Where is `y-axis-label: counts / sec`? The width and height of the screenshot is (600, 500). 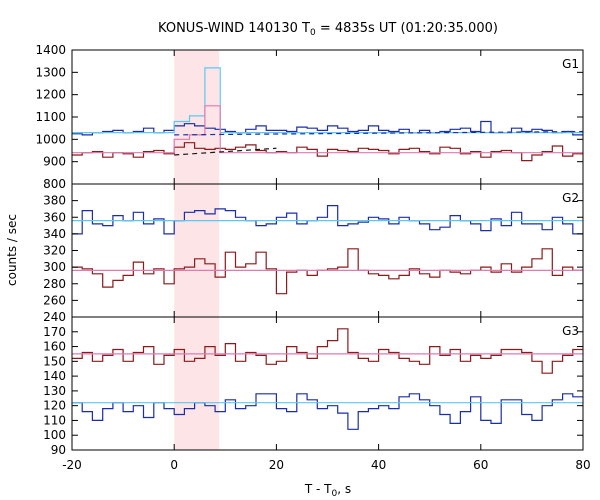 y-axis-label: counts / sec is located at coordinates (12, 250).